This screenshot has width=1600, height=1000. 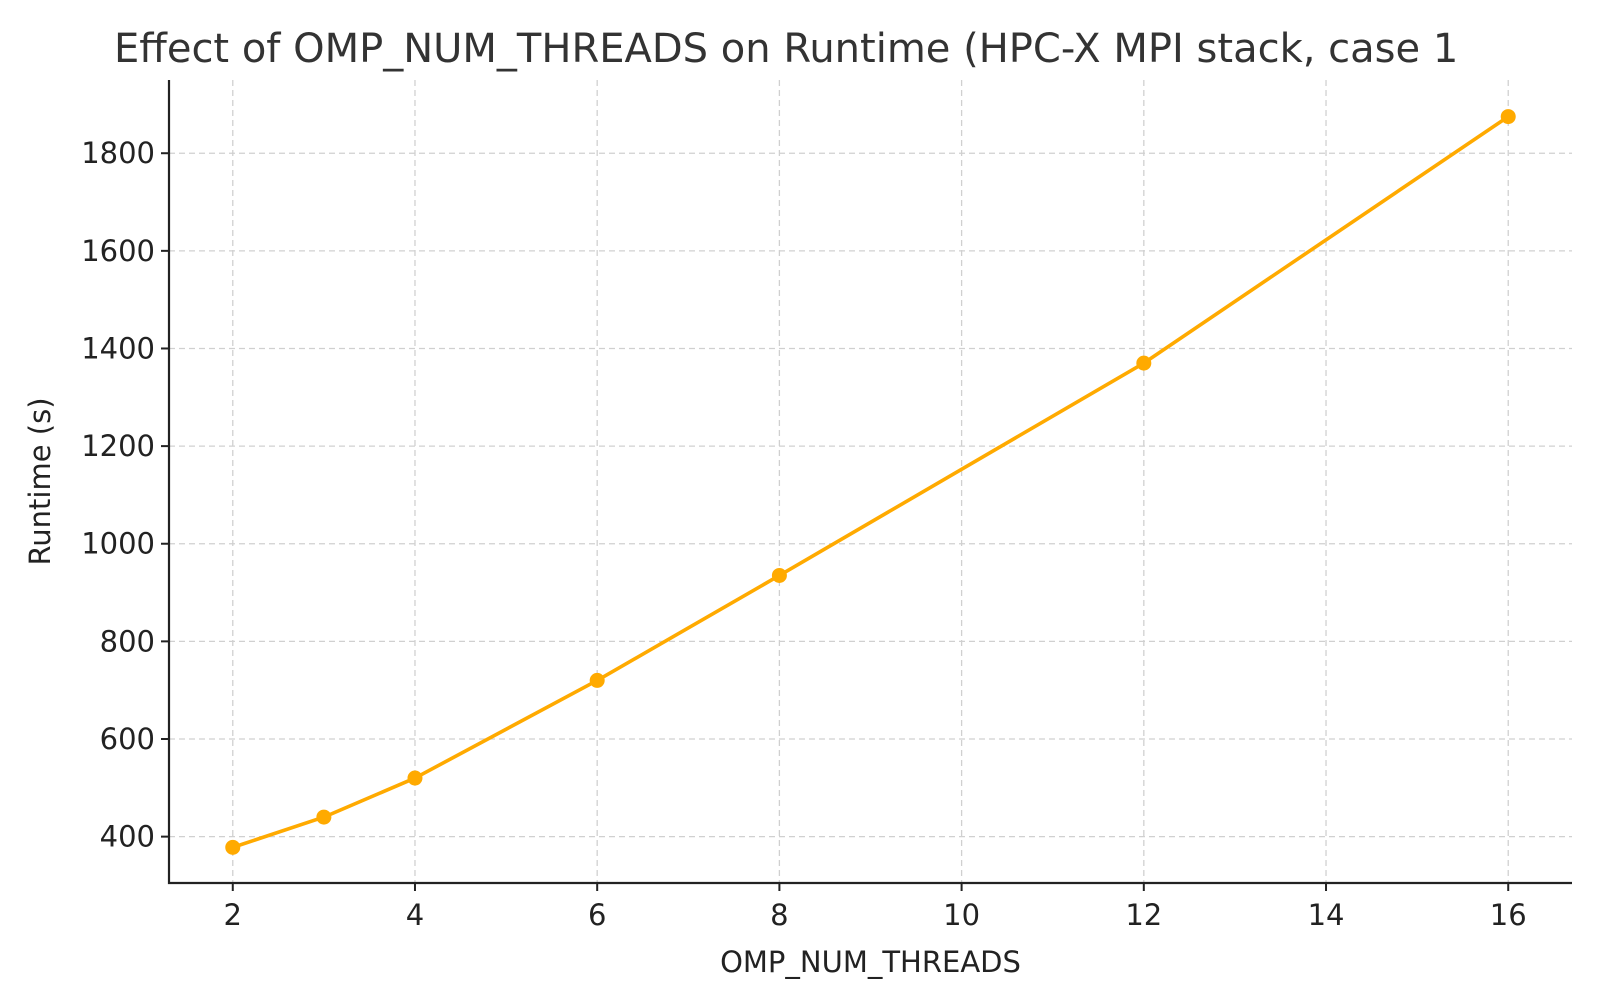 I want to click on y-tick-label: 1600, so click(x=118, y=251).